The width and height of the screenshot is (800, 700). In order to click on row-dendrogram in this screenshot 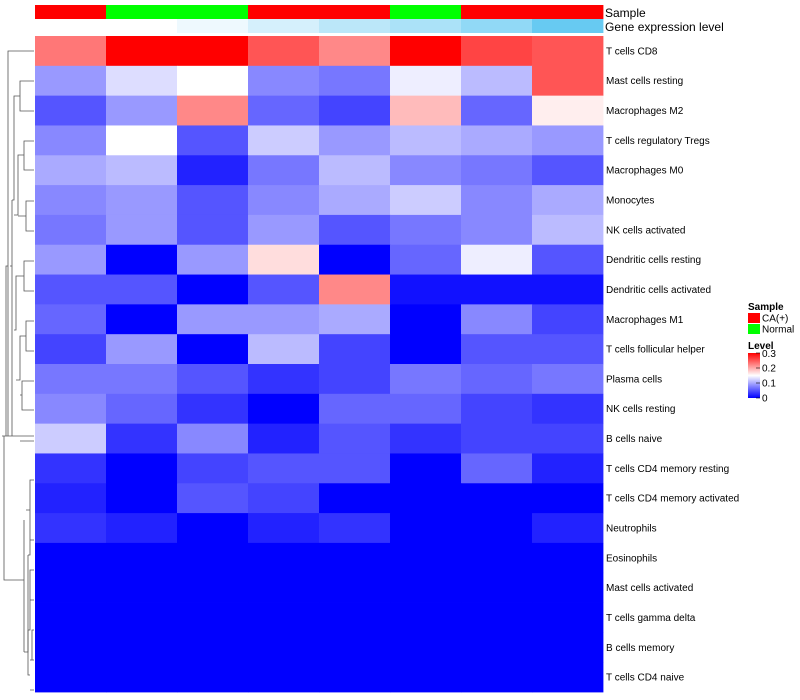, I will do `click(18, 370)`.